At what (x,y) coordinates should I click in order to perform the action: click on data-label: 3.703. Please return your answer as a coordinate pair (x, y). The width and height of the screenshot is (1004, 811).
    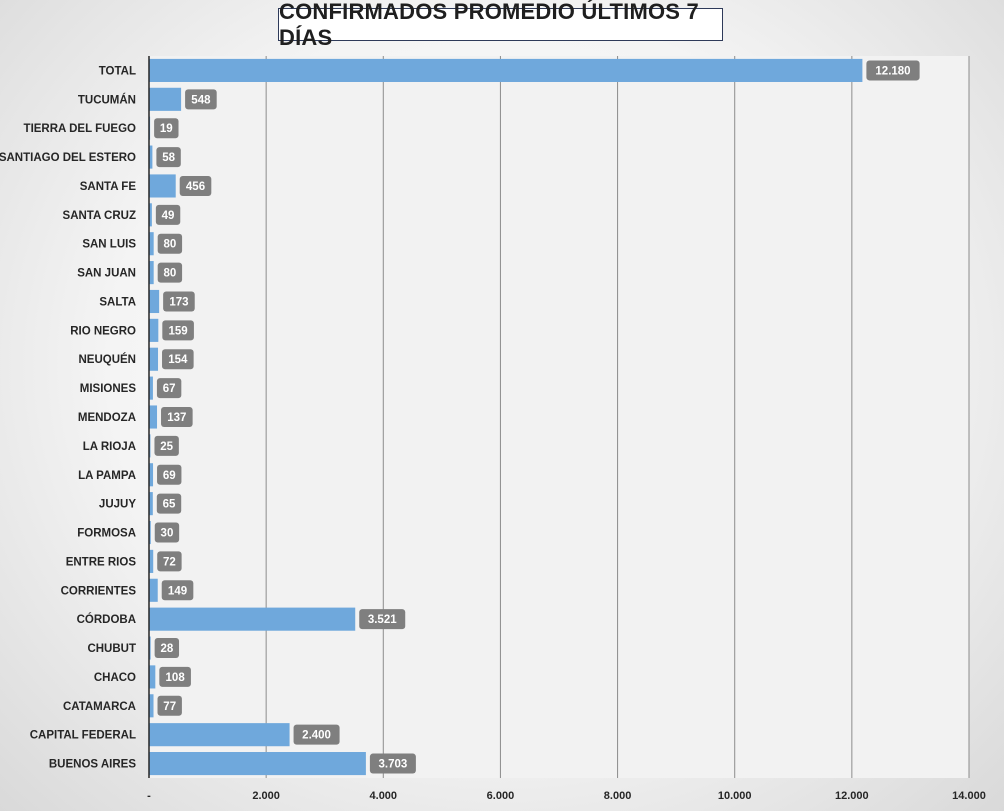
    Looking at the image, I should click on (392, 763).